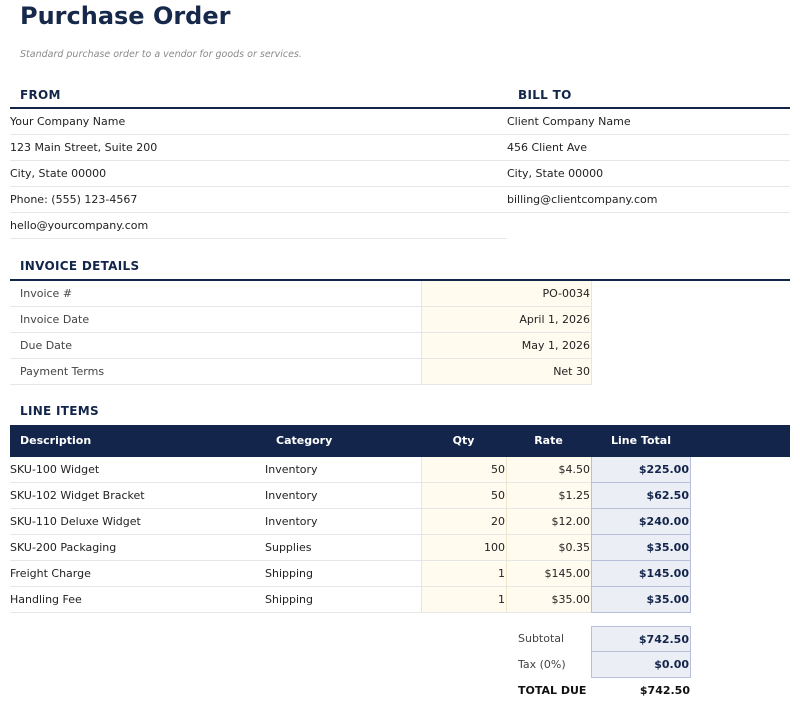 This screenshot has height=706, width=800. What do you see at coordinates (137, 470) in the screenshot?
I see `description: SKU-100 Widget` at bounding box center [137, 470].